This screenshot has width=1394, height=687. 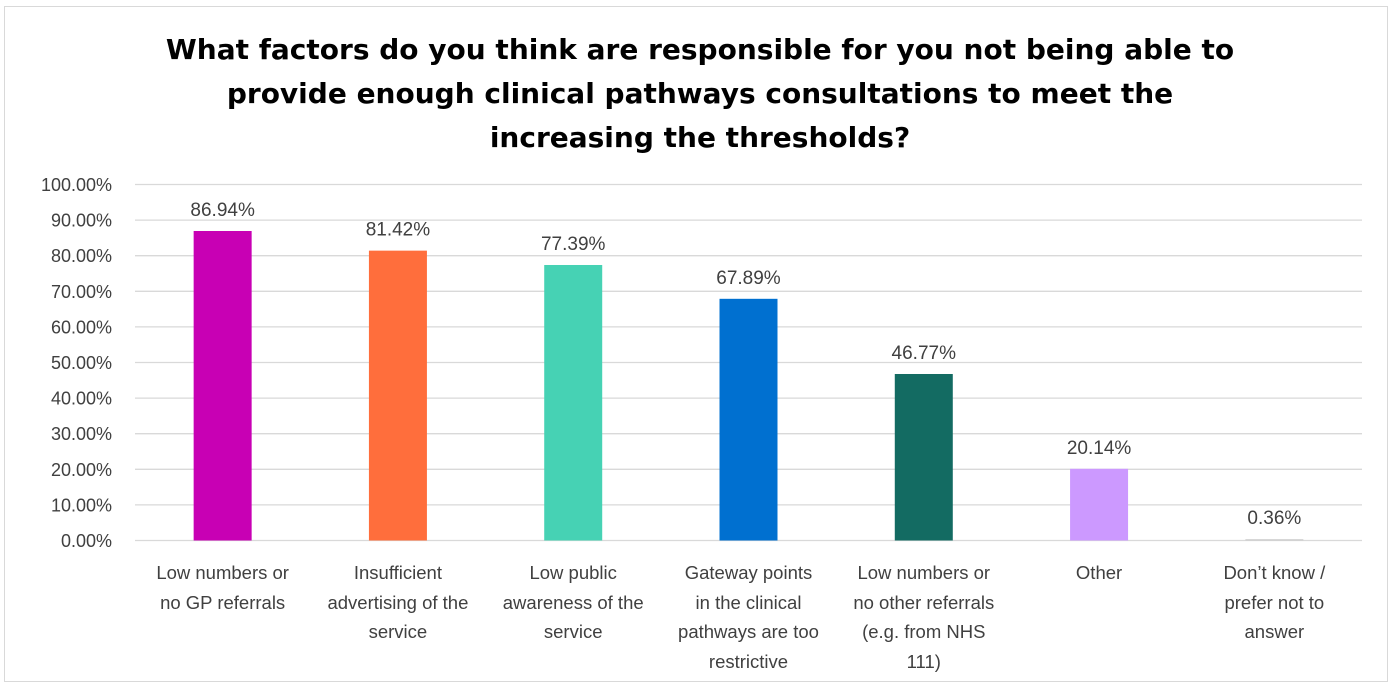 What do you see at coordinates (748, 661) in the screenshot?
I see `x-tick-label-line: restrictive` at bounding box center [748, 661].